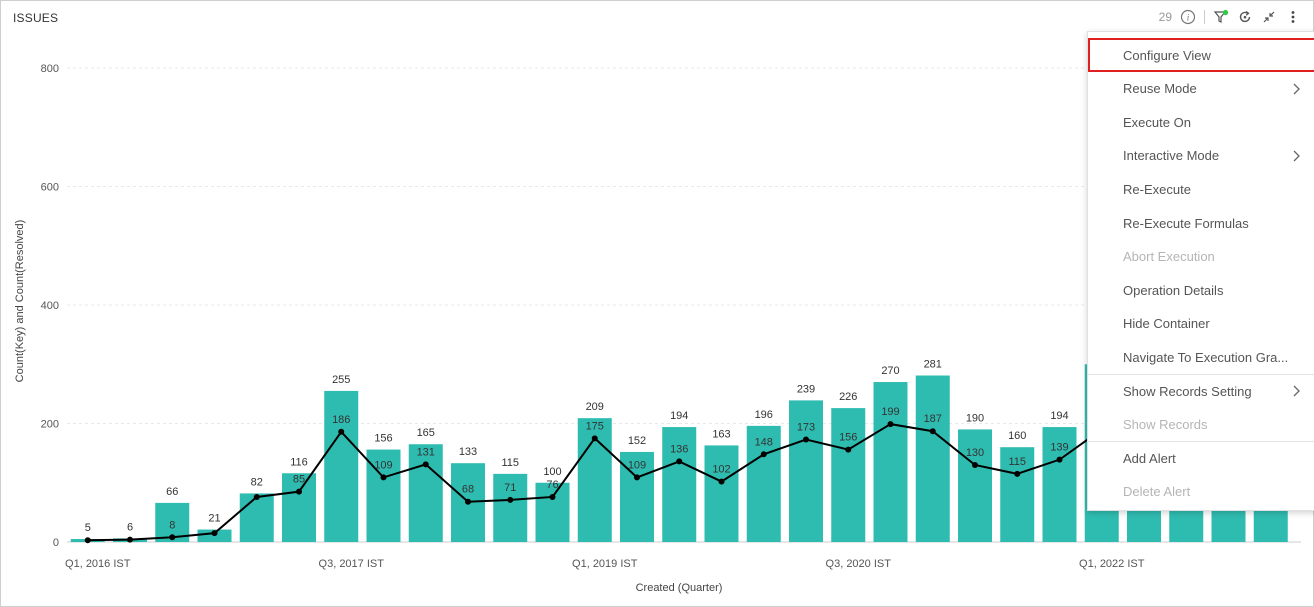 Image resolution: width=1314 pixels, height=607 pixels. What do you see at coordinates (890, 371) in the screenshot?
I see `bar-data-label: 270` at bounding box center [890, 371].